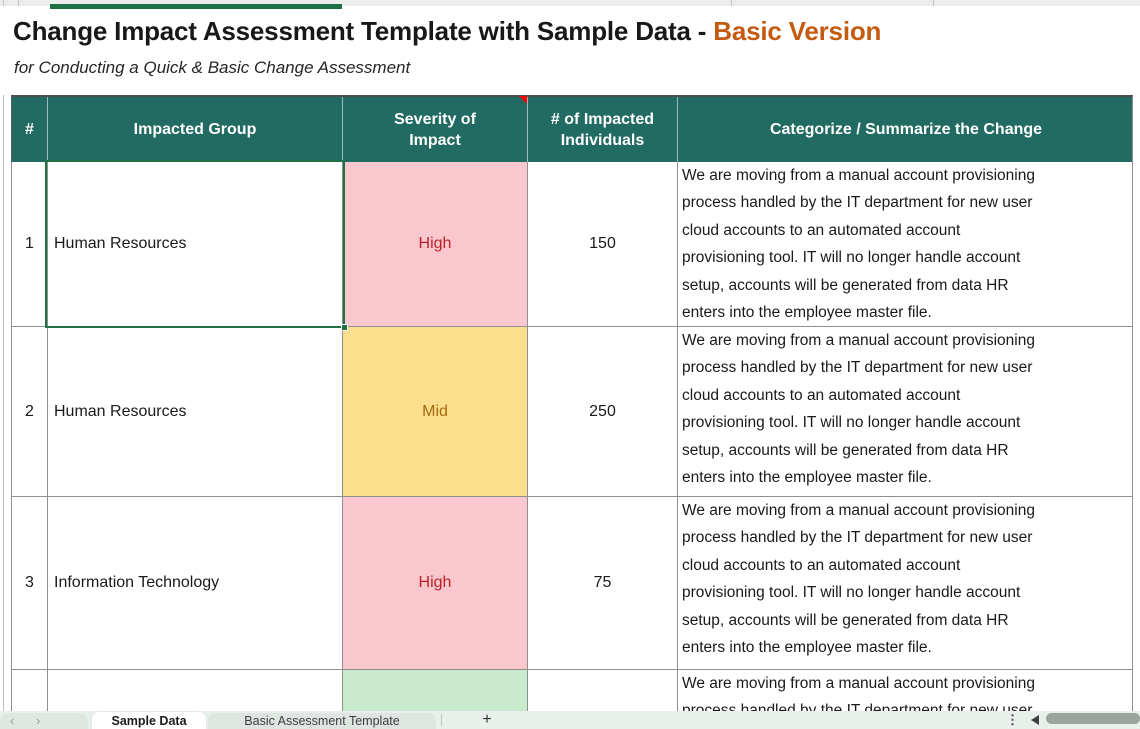 The image size is (1140, 729). I want to click on tab-divider, so click(441, 720).